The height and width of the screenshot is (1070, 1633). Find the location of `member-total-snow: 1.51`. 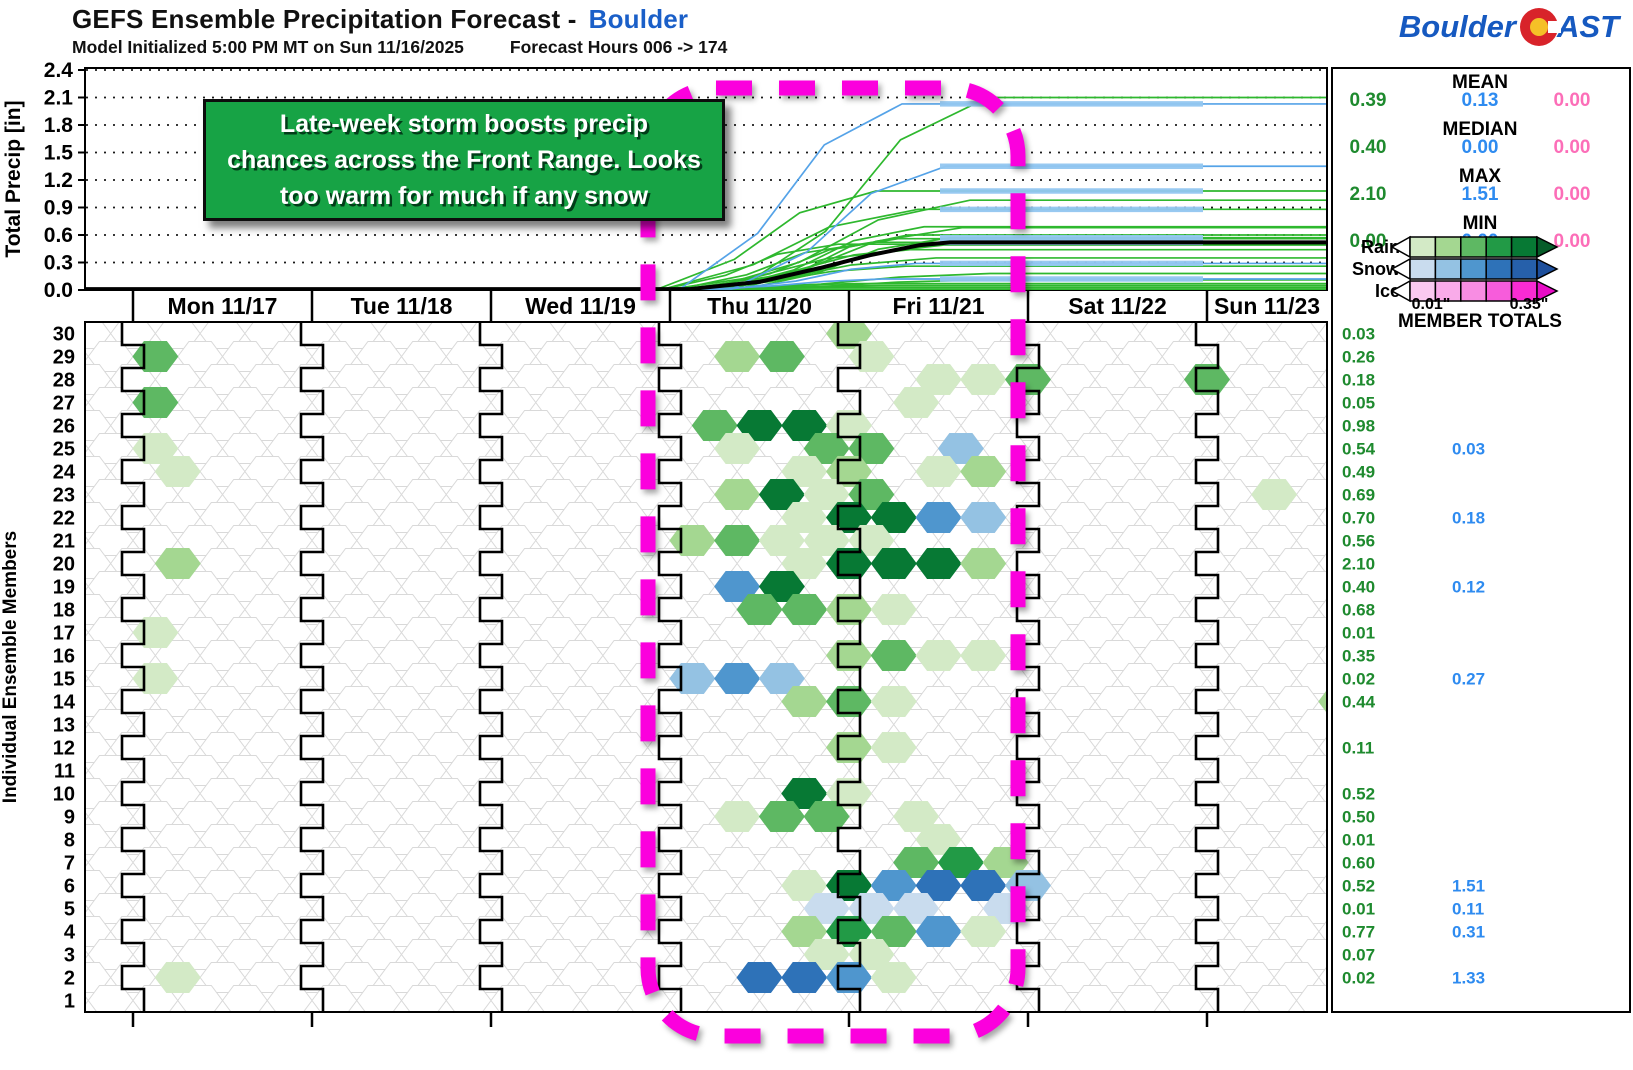

member-total-snow: 1.51 is located at coordinates (1468, 886).